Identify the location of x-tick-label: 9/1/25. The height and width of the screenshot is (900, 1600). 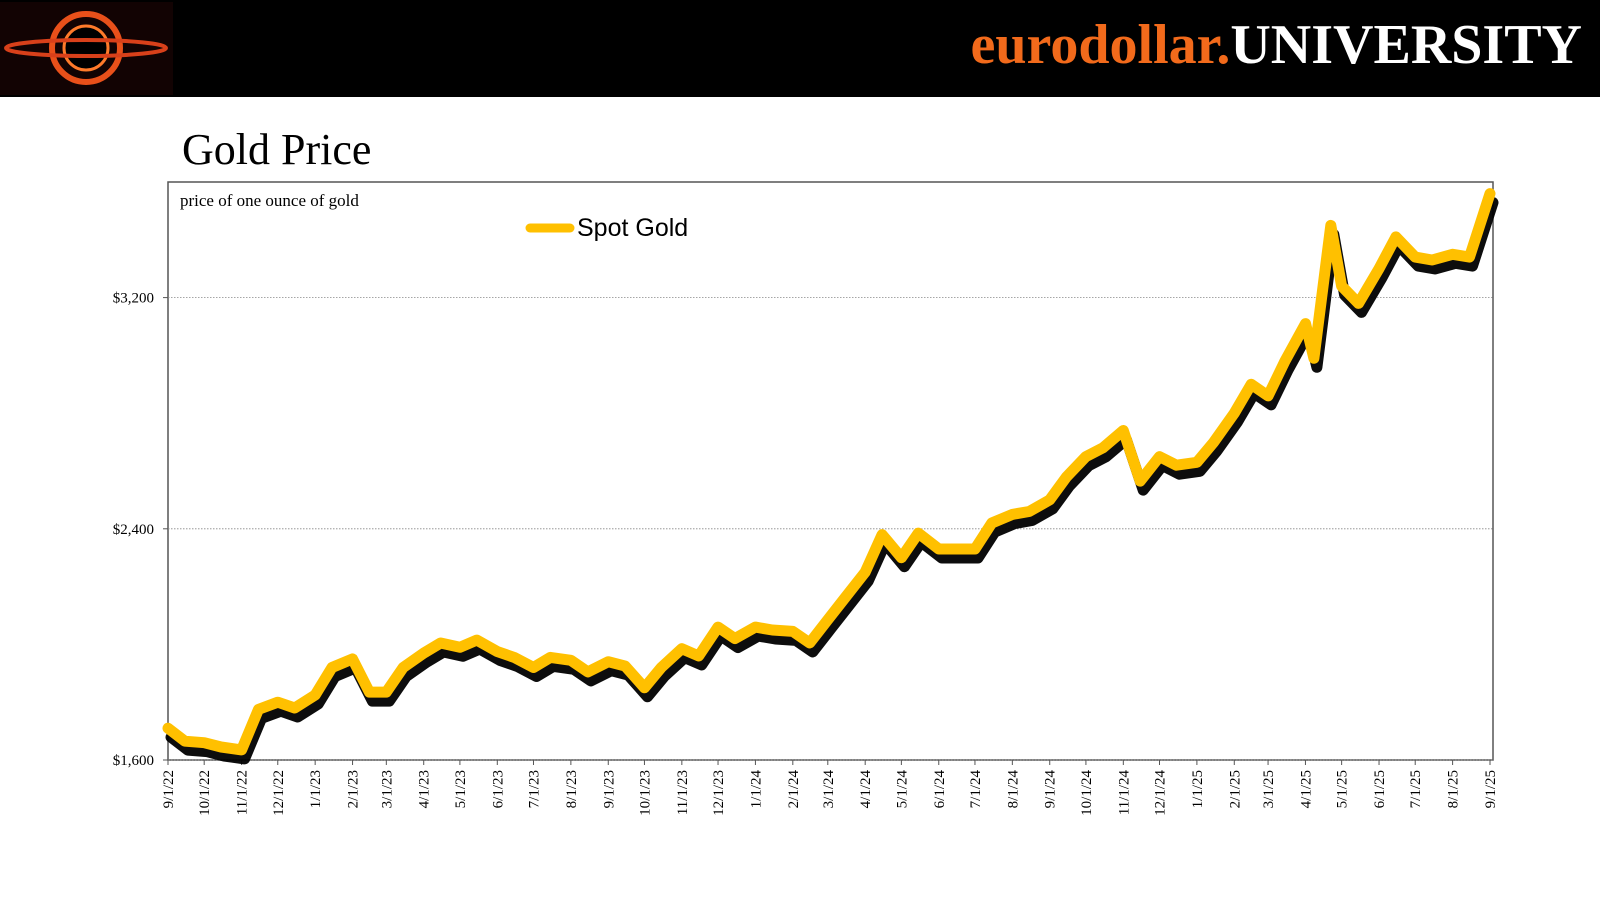
(1491, 789).